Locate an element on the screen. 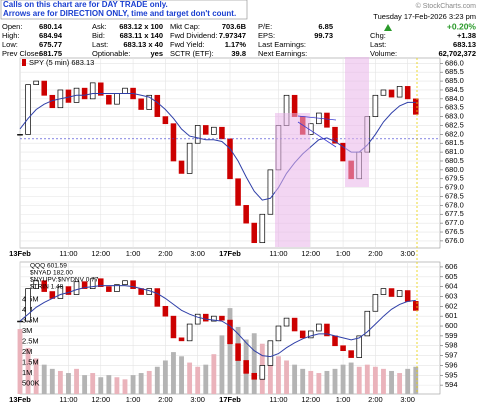  info-value: yes is located at coordinates (156, 53).